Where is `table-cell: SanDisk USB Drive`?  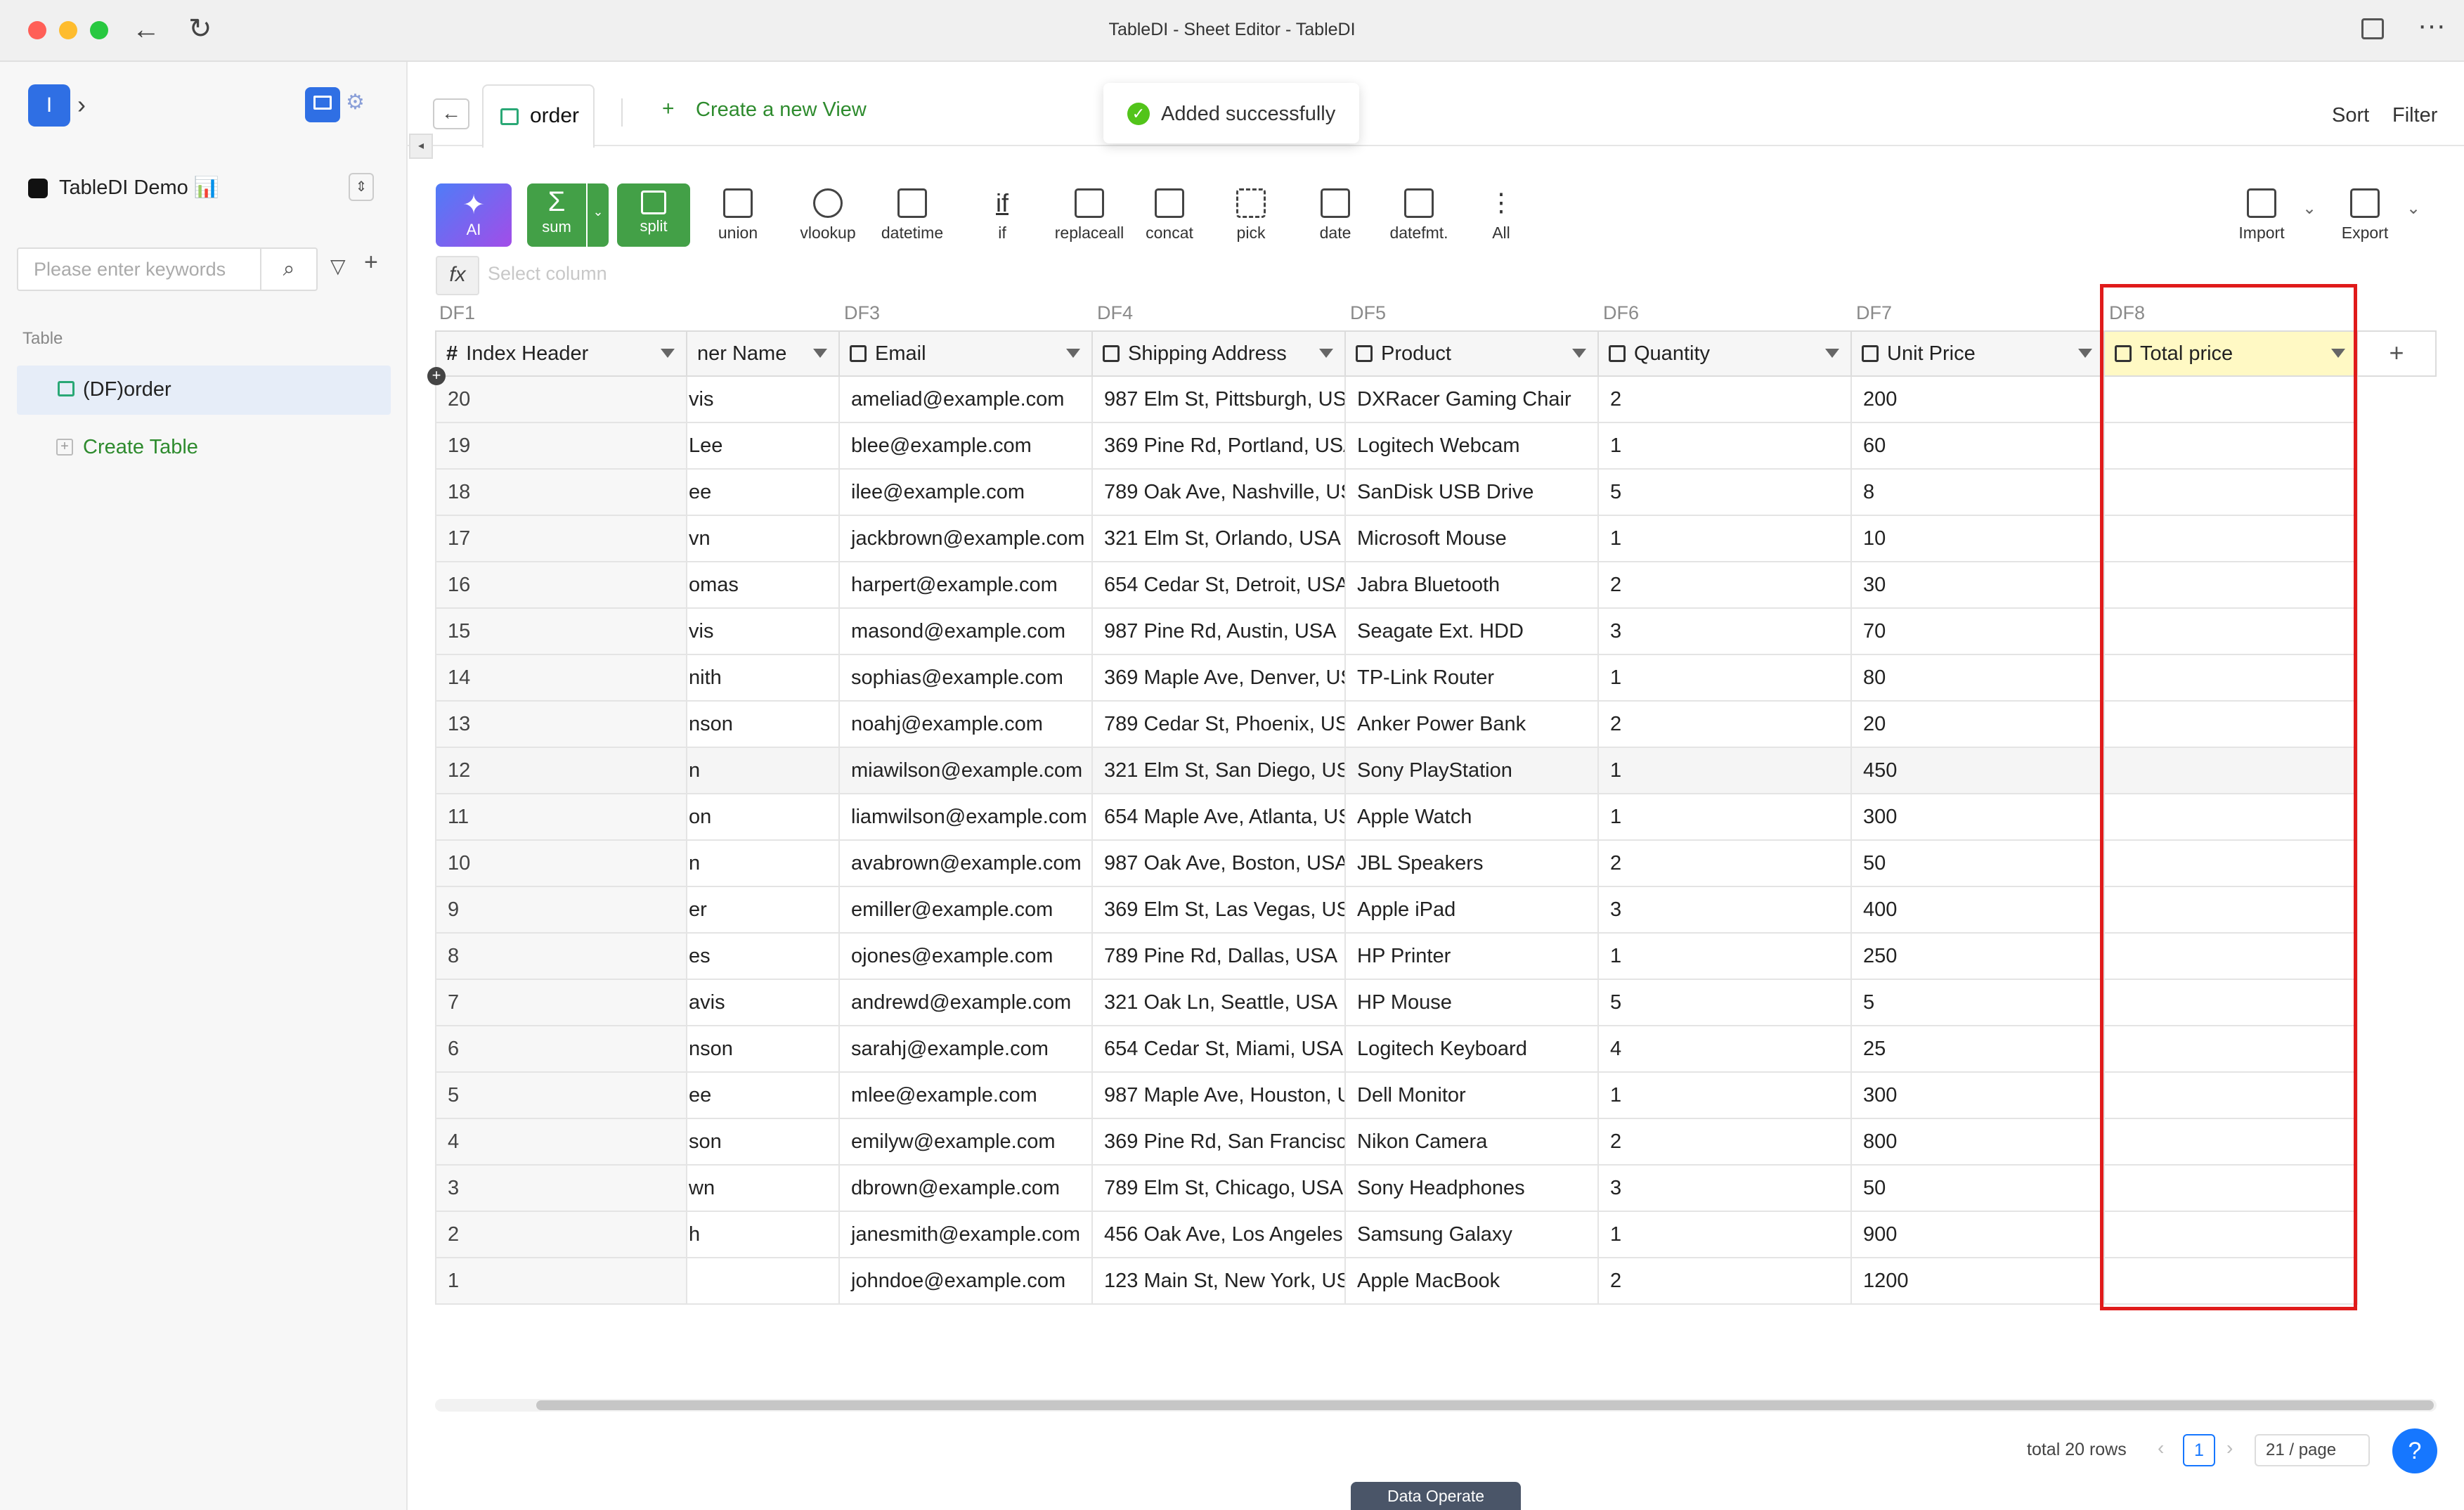 table-cell: SanDisk USB Drive is located at coordinates (1473, 493).